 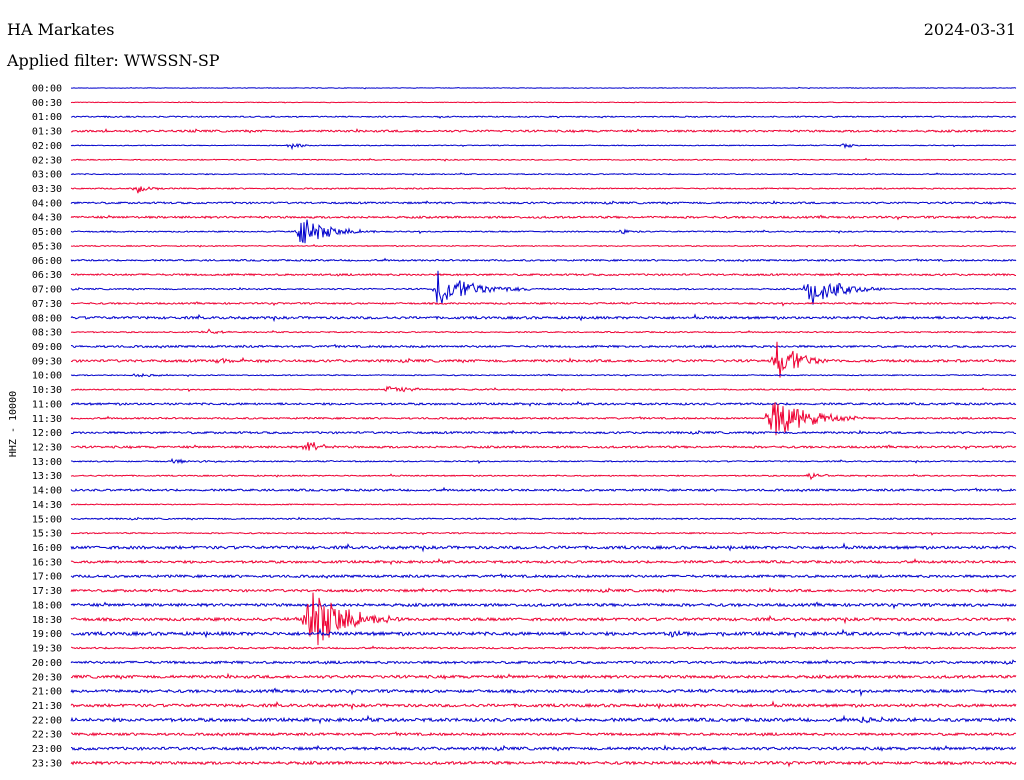 What do you see at coordinates (47, 175) in the screenshot?
I see `time-tick-label: 03:00` at bounding box center [47, 175].